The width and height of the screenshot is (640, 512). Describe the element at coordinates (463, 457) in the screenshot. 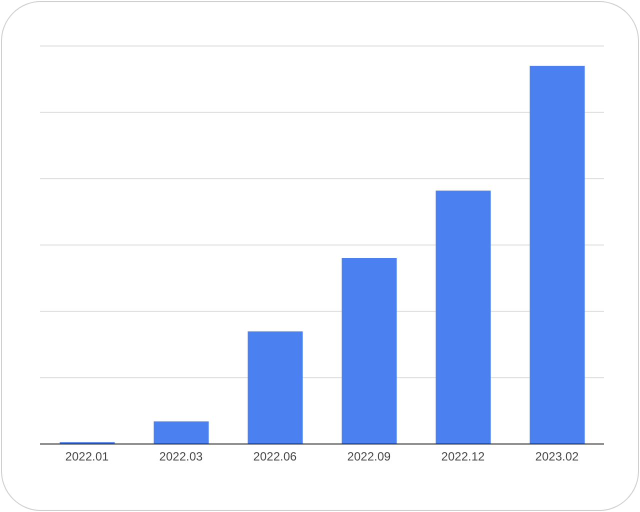

I see `x-tick-label: 2022.12` at that location.